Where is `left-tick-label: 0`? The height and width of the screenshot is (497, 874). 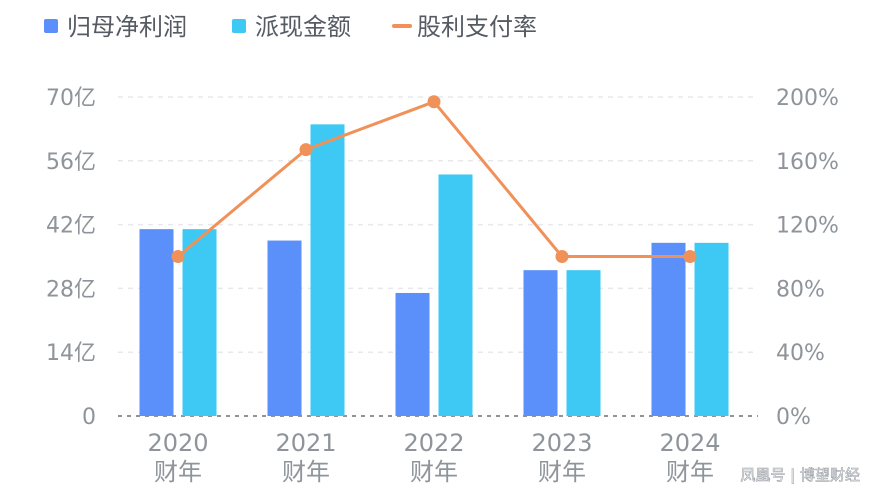 left-tick-label: 0 is located at coordinates (89, 417).